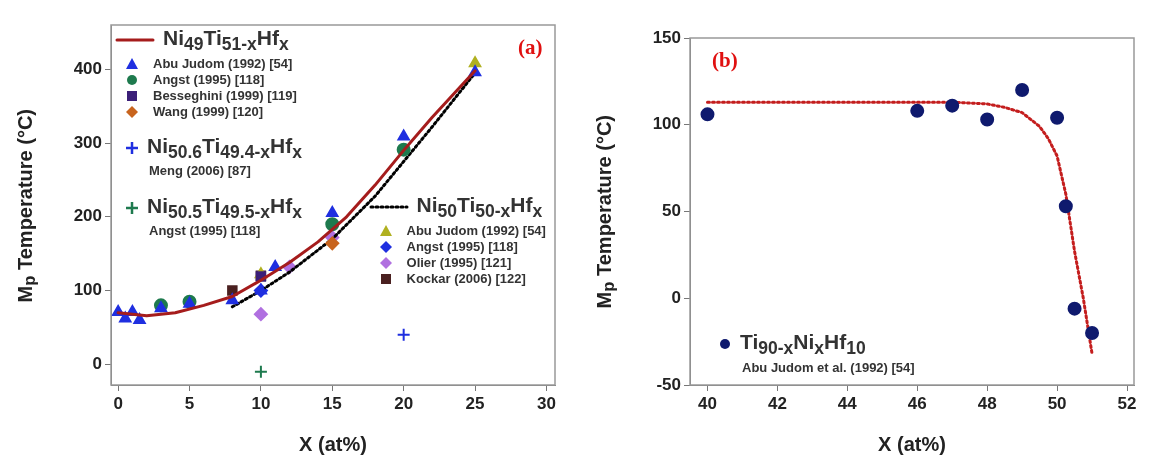 The image size is (1158, 461). I want to click on x-tick-label: 0, so click(118, 403).